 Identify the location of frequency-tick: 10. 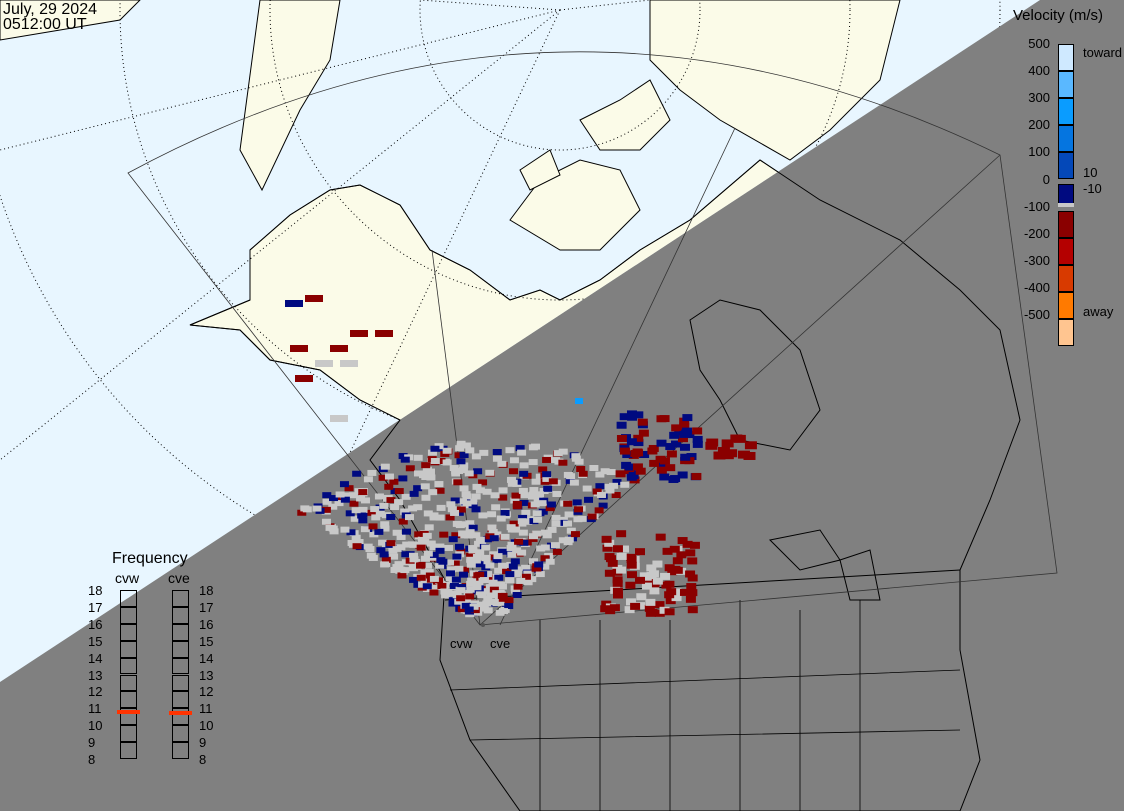
(95, 726).